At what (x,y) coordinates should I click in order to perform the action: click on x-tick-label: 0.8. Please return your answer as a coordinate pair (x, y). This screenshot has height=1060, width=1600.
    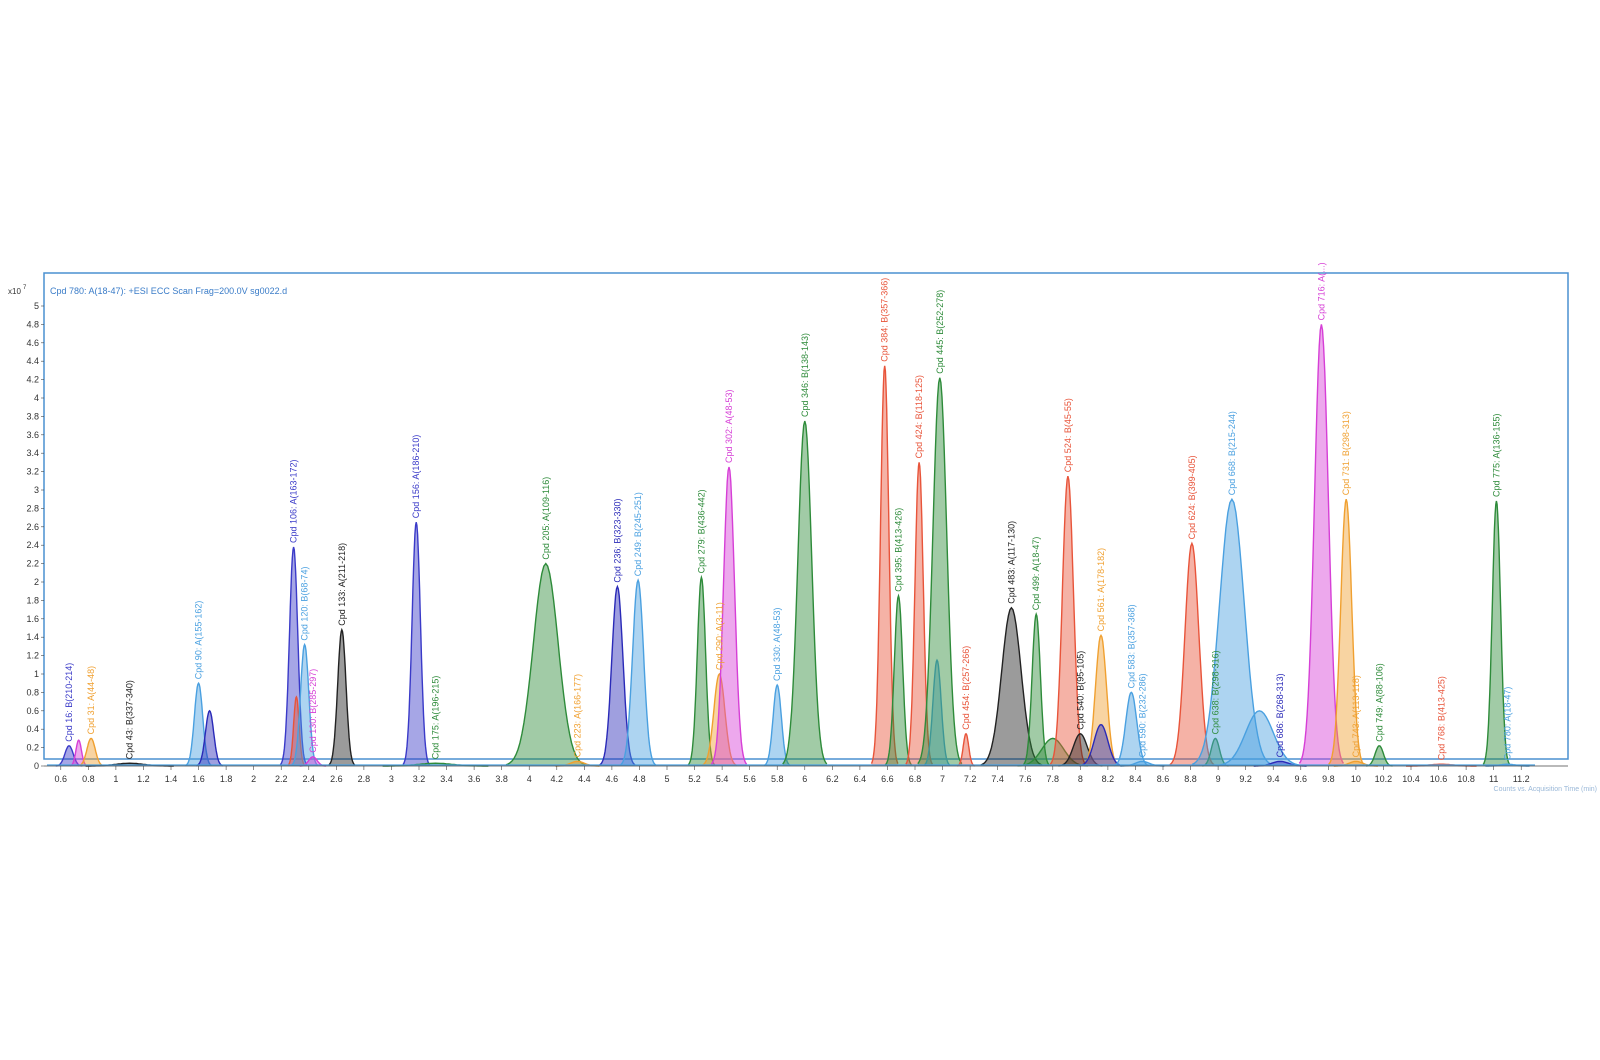
    Looking at the image, I should click on (88, 779).